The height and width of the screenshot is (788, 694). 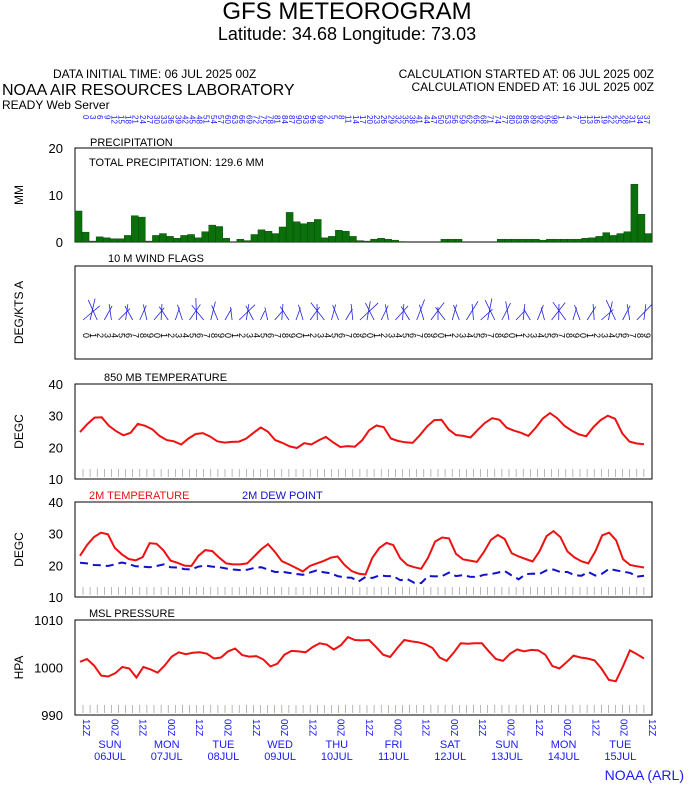 What do you see at coordinates (363, 667) in the screenshot?
I see `pressure-plot-frame` at bounding box center [363, 667].